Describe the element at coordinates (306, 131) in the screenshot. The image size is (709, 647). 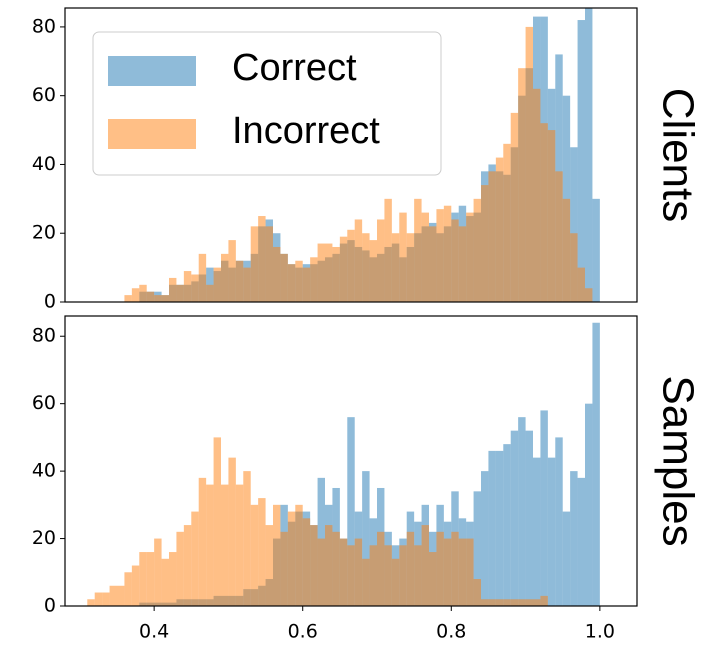
I see `legend-label: Incorrect` at that location.